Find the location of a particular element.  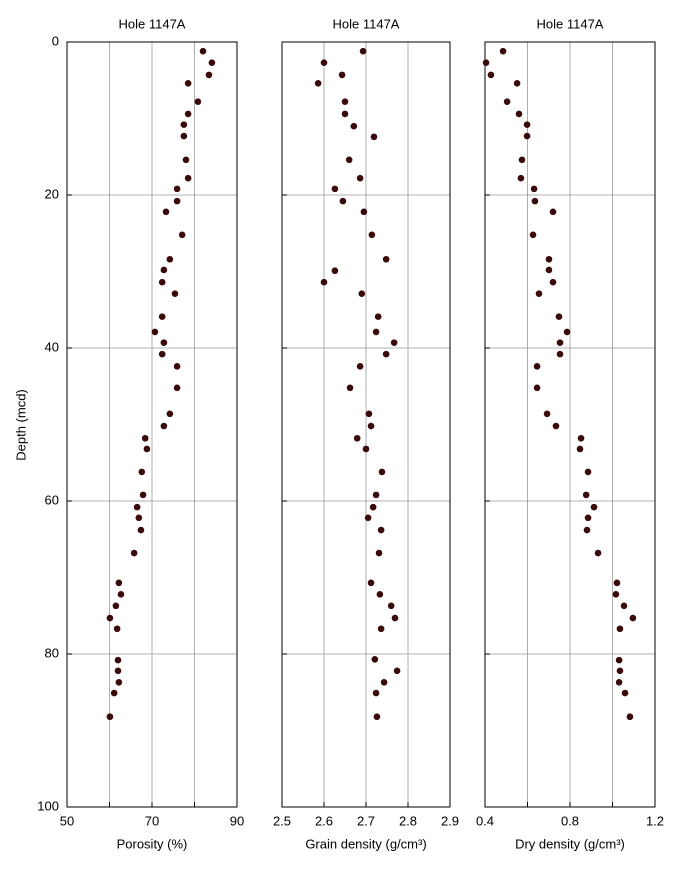

x-axis-label: Porosity (%) is located at coordinates (152, 843).